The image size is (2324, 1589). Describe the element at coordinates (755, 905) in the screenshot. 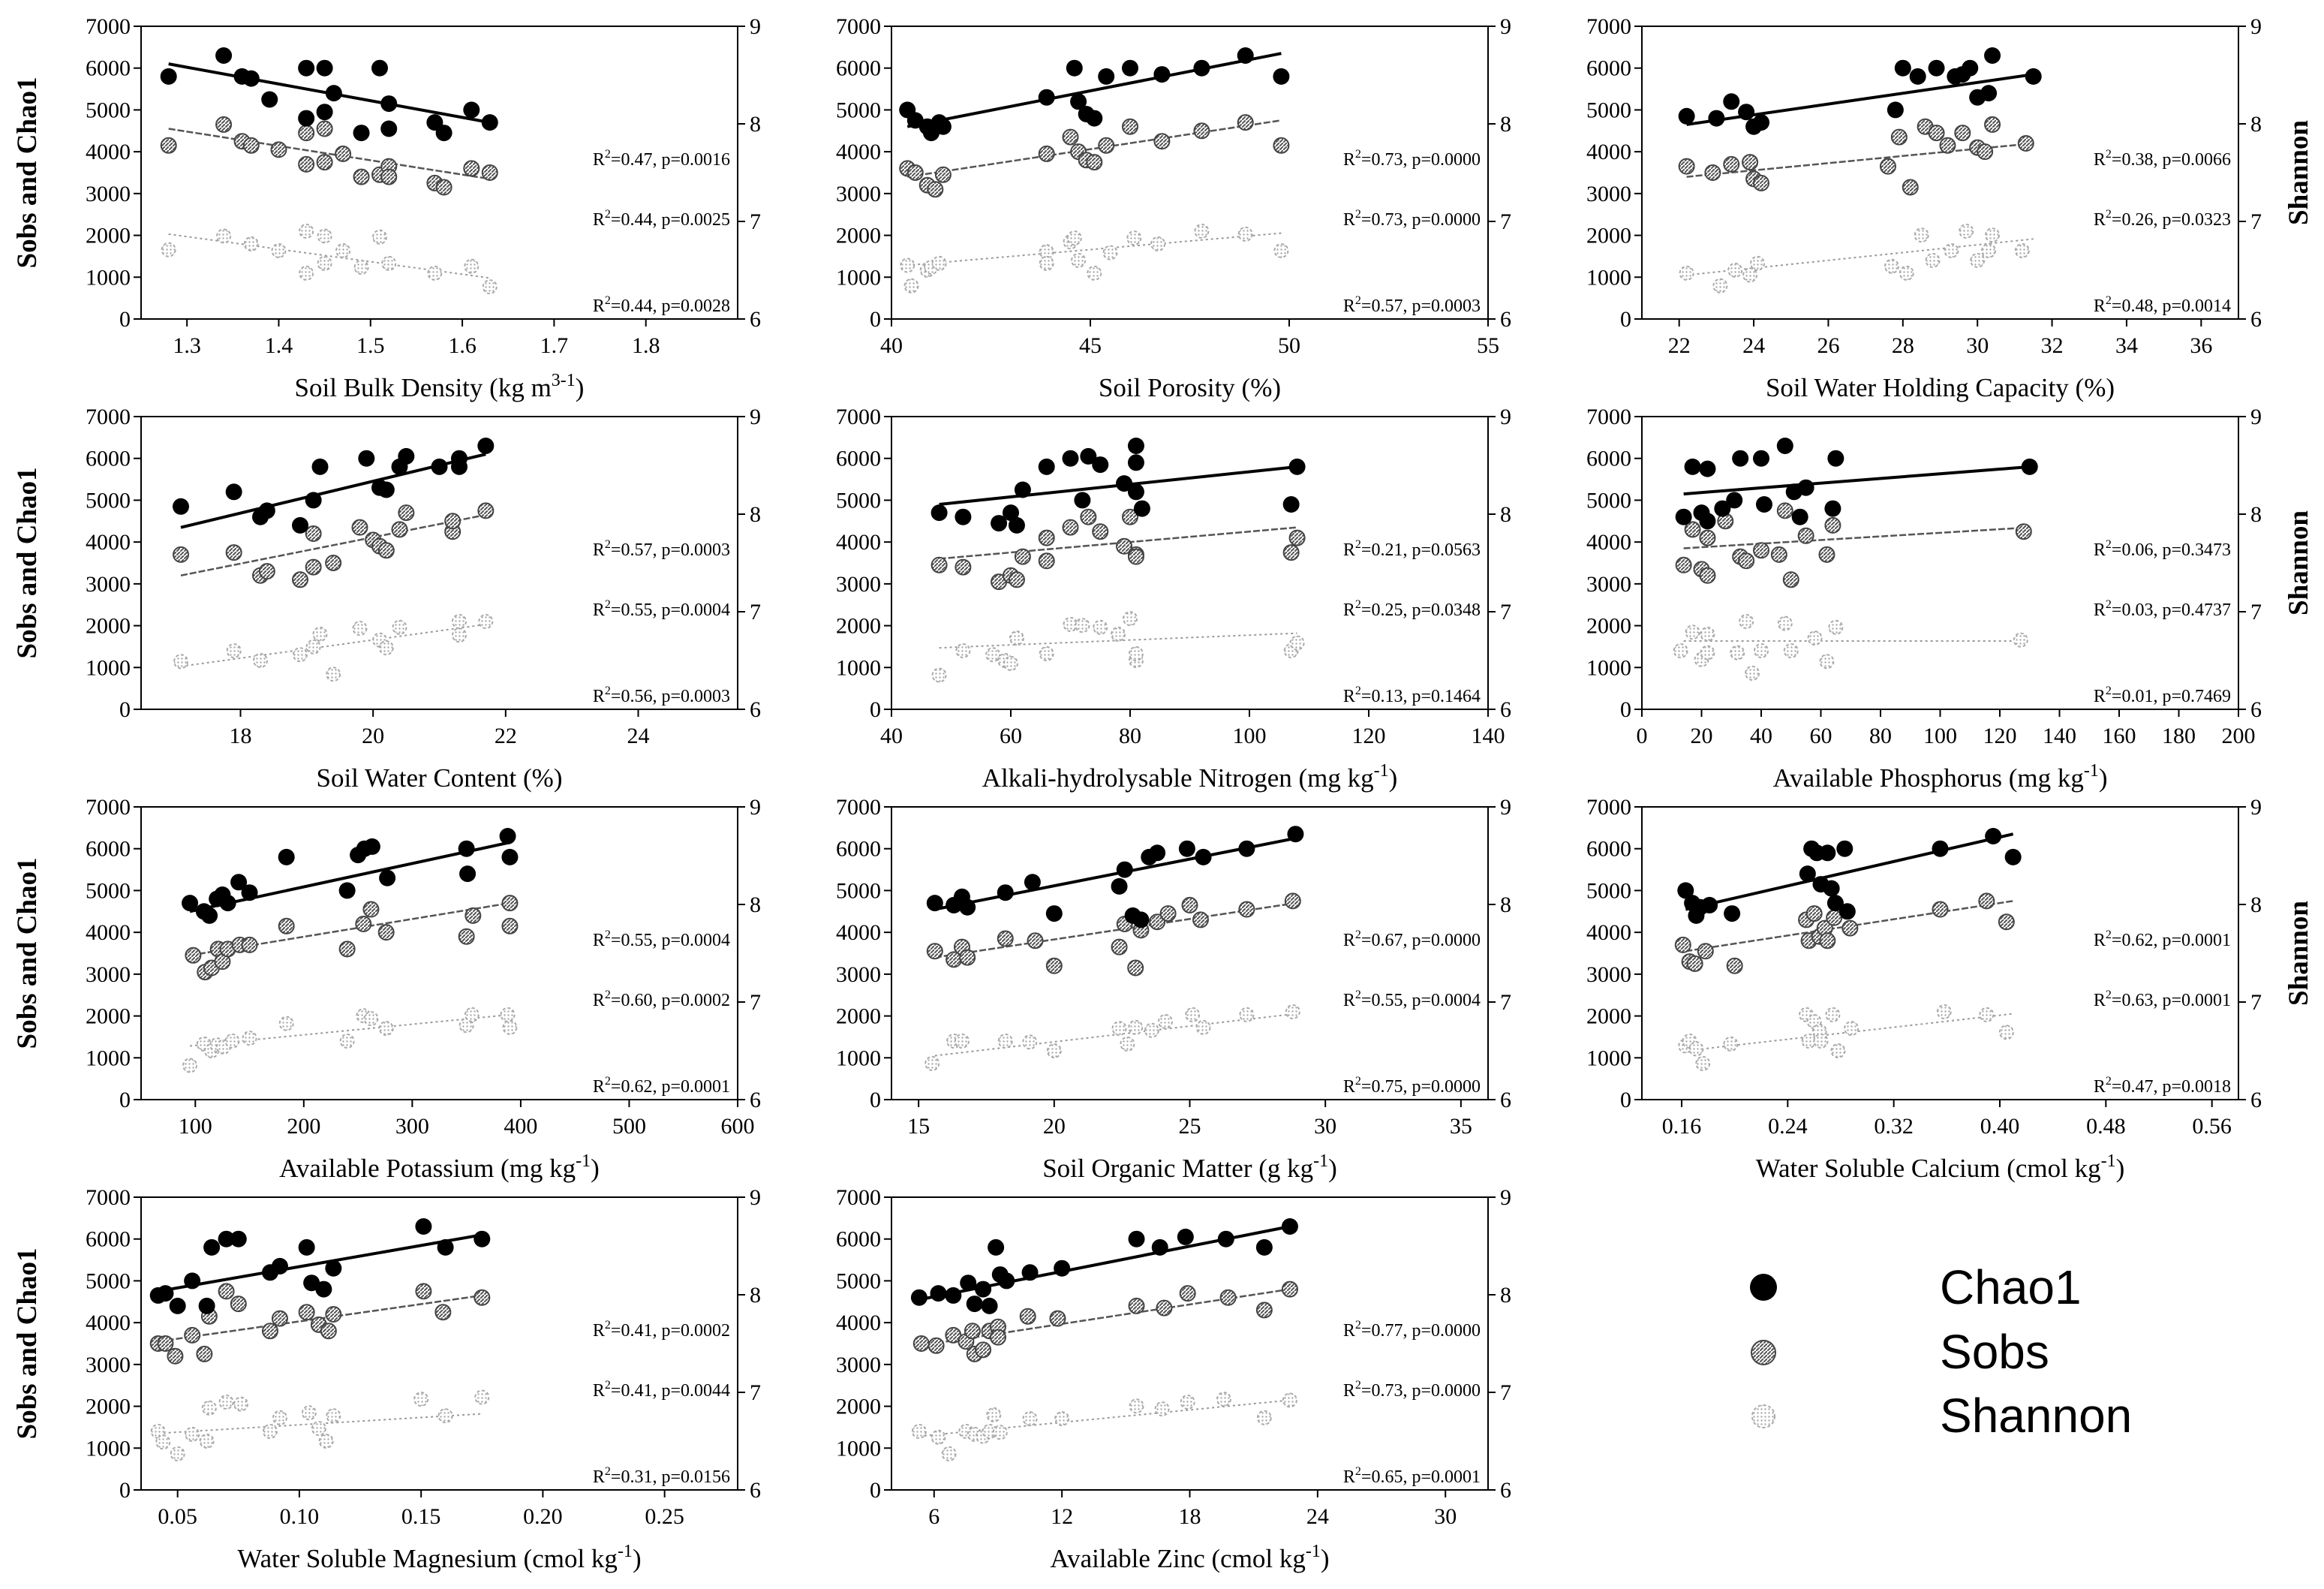

I see `y2-tick-label: 8` at that location.